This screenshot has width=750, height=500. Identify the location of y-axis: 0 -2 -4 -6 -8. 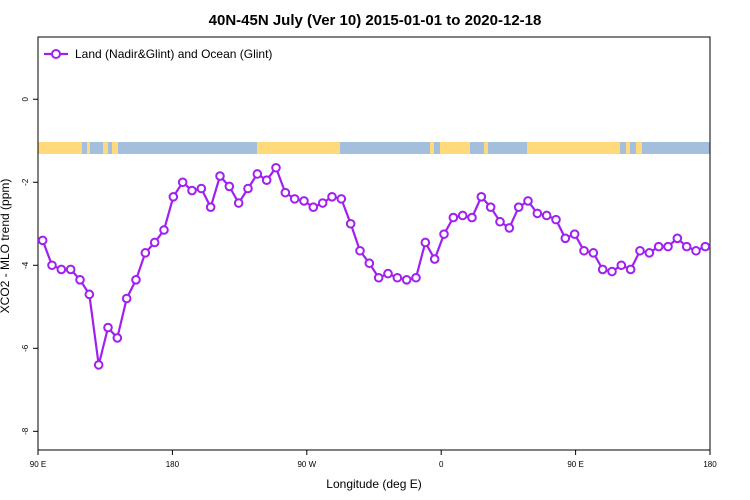
(29, 265).